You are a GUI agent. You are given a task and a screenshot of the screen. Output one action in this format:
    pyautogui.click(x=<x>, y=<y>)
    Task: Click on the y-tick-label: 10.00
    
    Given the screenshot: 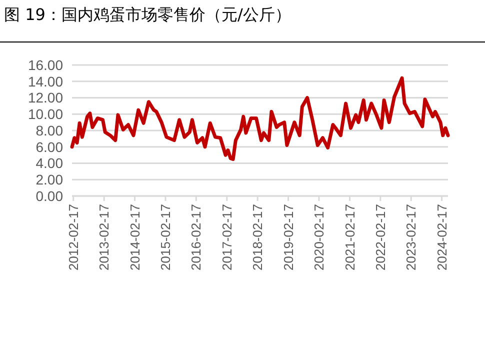 What is the action you would take?
    pyautogui.click(x=46, y=114)
    